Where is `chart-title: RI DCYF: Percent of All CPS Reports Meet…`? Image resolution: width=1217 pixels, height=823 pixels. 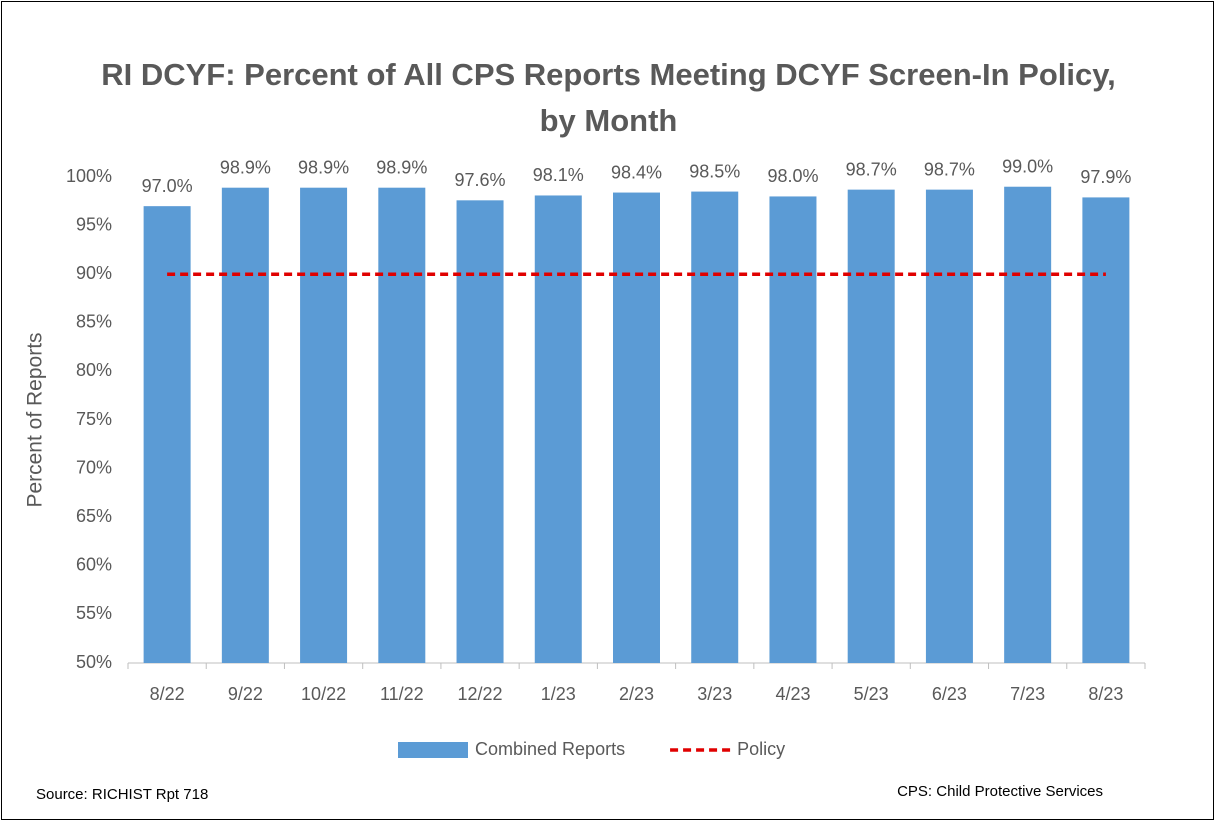
chart-title: RI DCYF: Percent of All CPS Reports Meet… is located at coordinates (608, 97).